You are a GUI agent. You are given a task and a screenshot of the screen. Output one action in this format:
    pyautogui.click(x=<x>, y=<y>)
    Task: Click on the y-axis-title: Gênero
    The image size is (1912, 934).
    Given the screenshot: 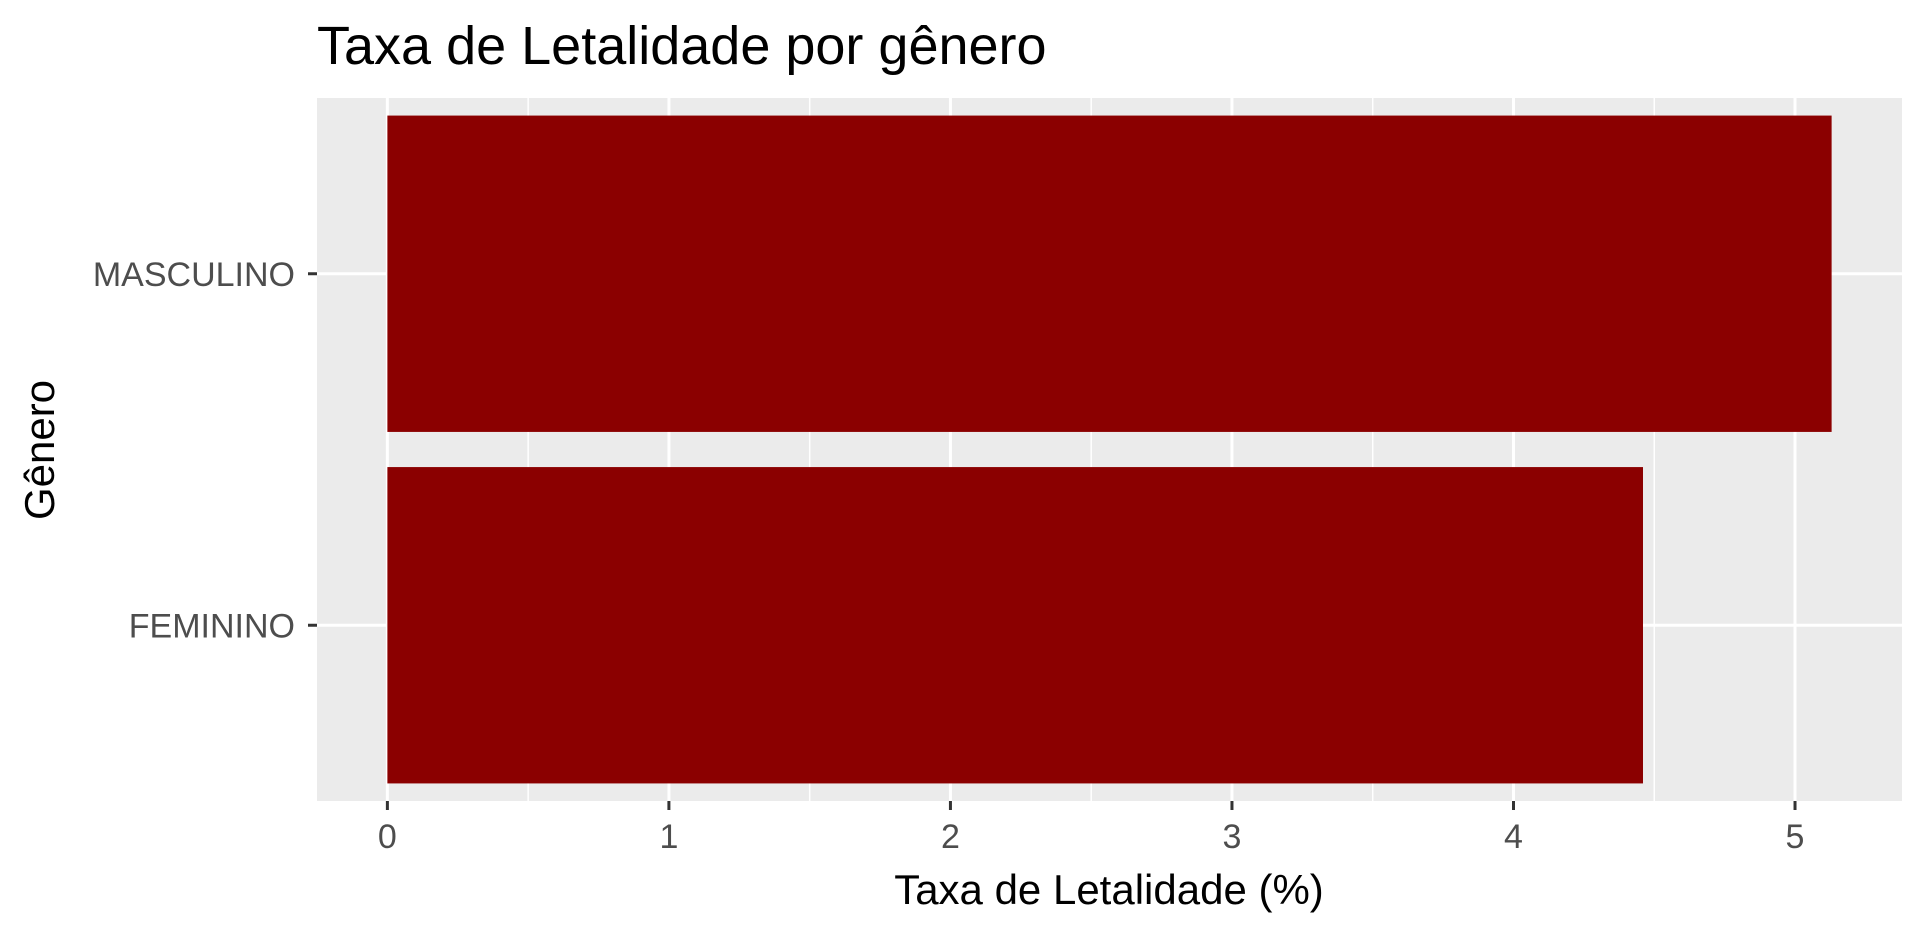 What is the action you would take?
    pyautogui.click(x=39, y=450)
    